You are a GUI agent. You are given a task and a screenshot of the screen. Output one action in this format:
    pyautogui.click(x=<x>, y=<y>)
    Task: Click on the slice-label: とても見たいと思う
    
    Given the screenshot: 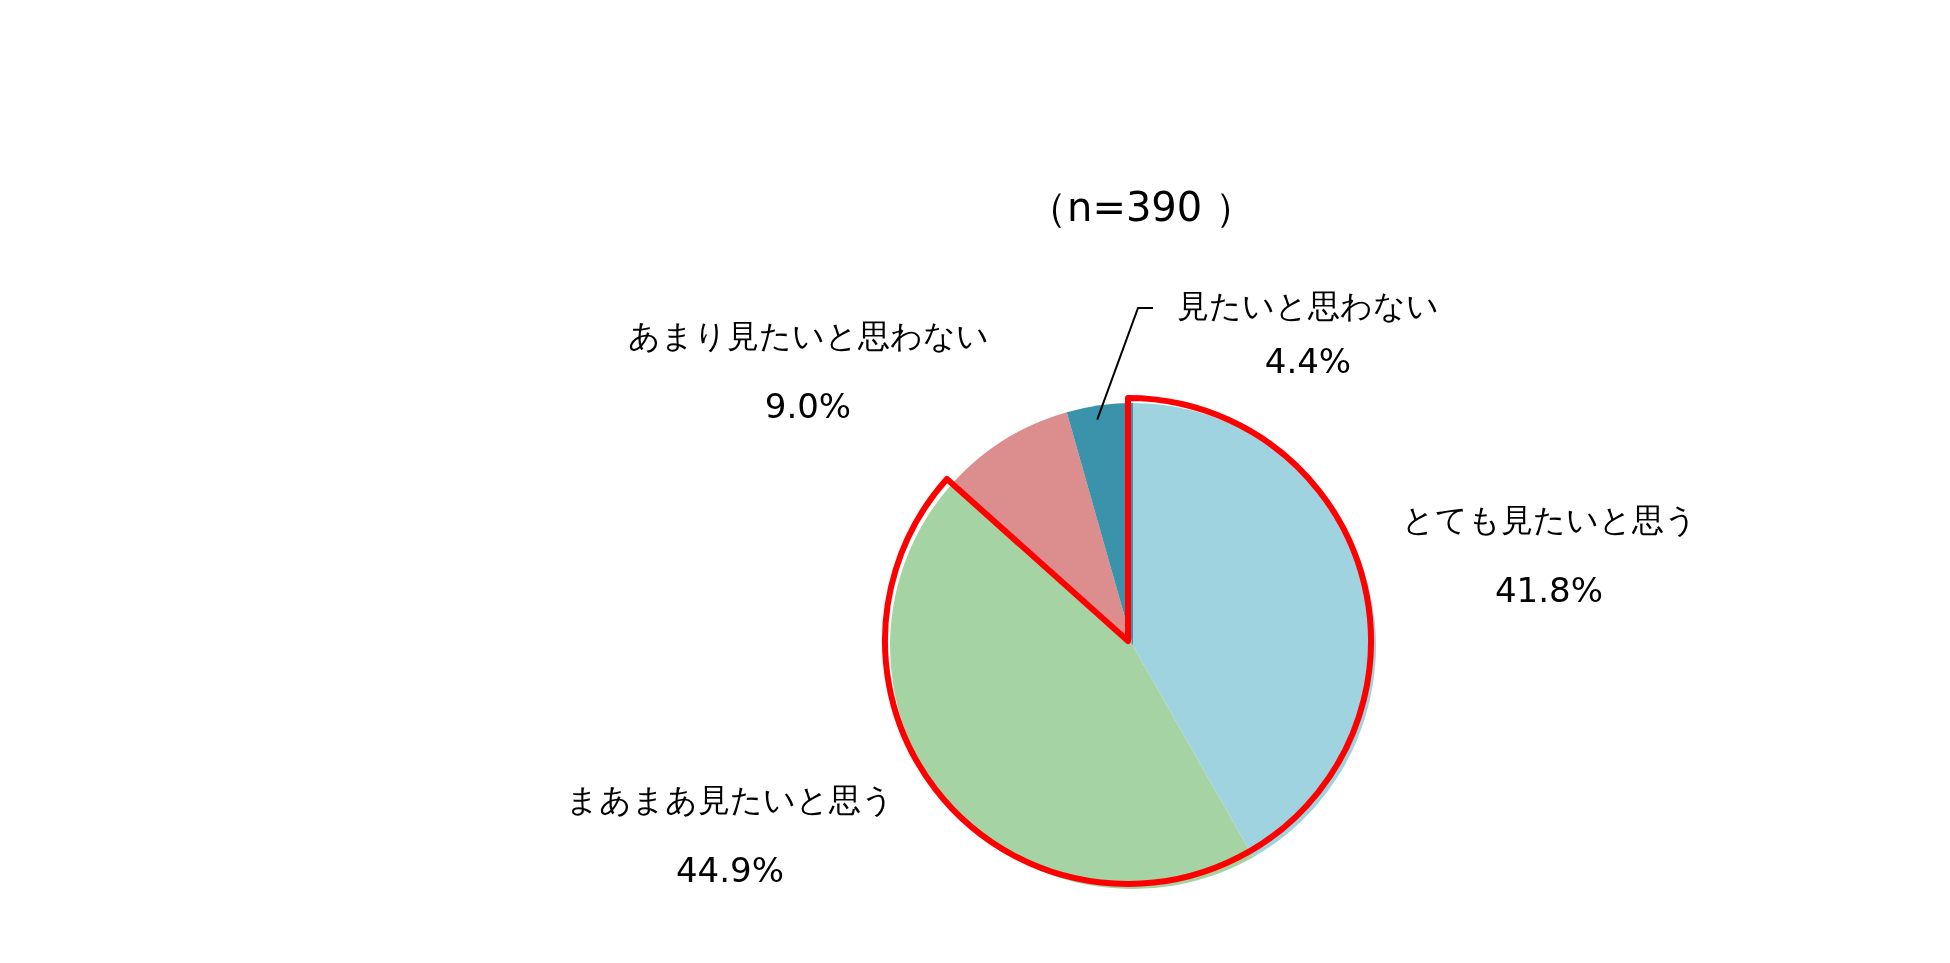 What is the action you would take?
    pyautogui.click(x=1549, y=520)
    